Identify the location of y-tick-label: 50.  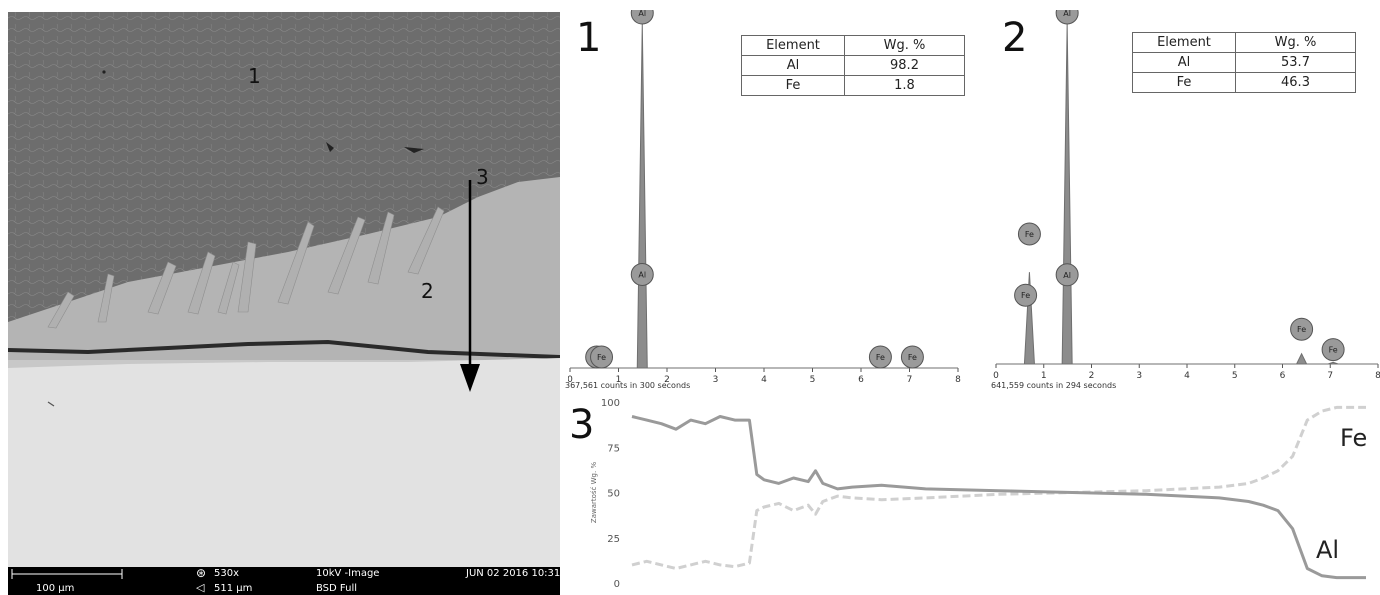
(613, 494).